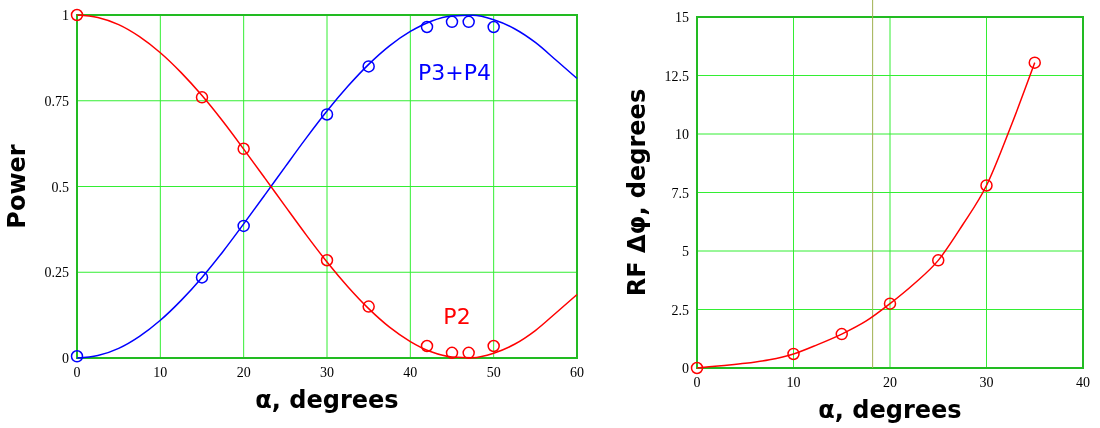 This screenshot has width=1100, height=428. What do you see at coordinates (17, 186) in the screenshot?
I see `y-axis-title: Power` at bounding box center [17, 186].